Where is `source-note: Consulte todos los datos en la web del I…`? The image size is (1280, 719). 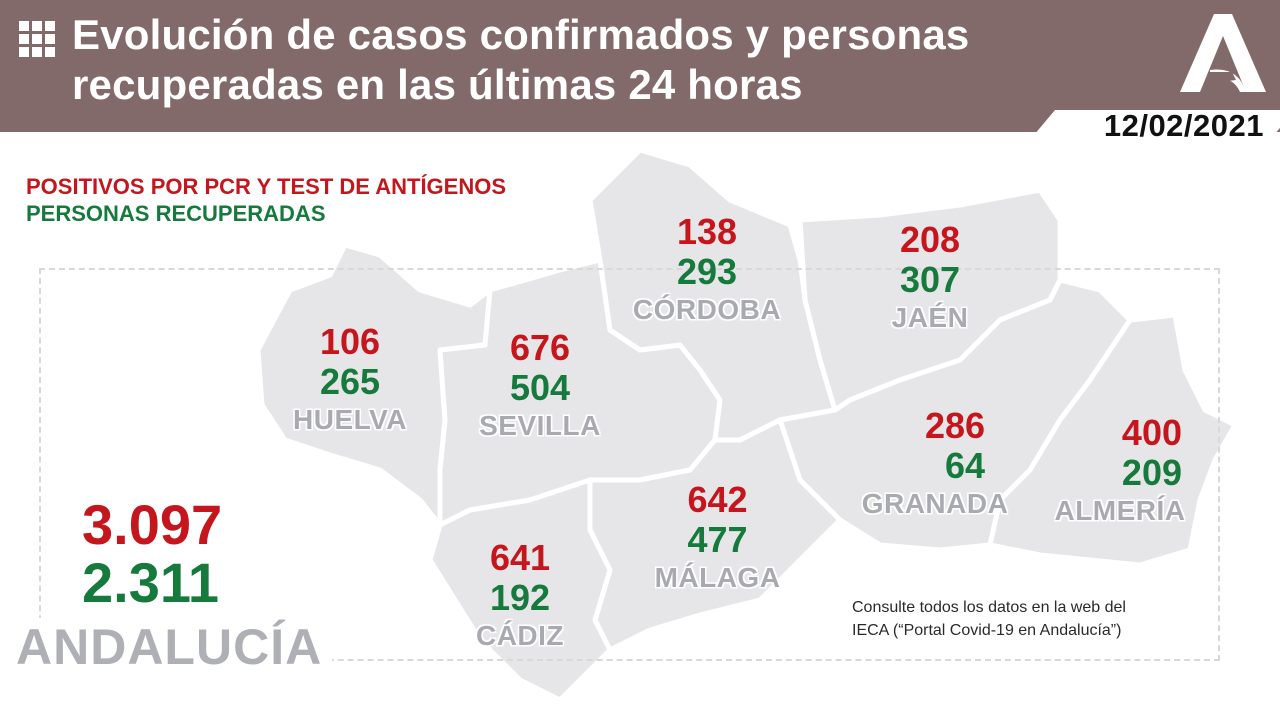 source-note: Consulte todos los datos en la web del I… is located at coordinates (989, 619).